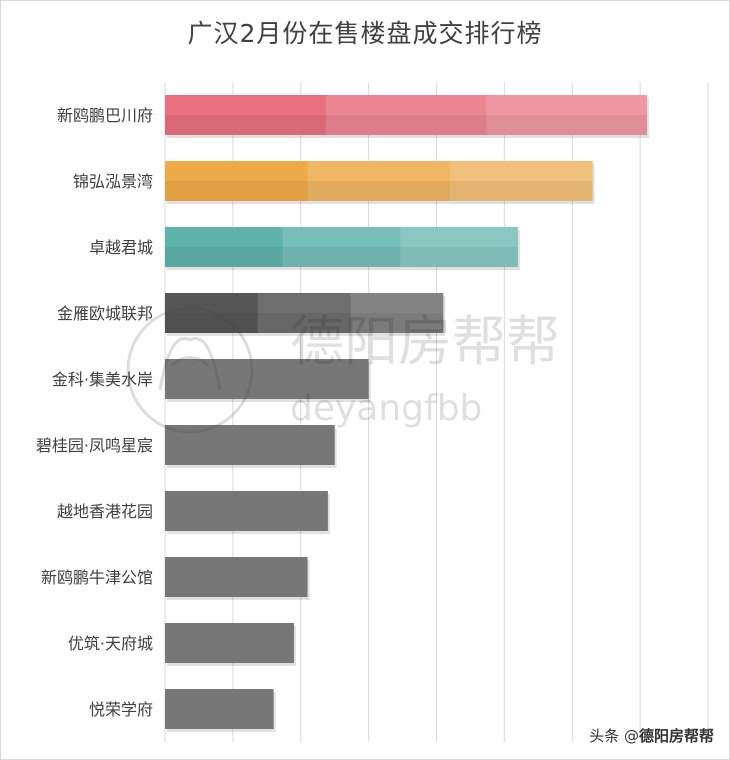 Image resolution: width=730 pixels, height=760 pixels. What do you see at coordinates (105, 313) in the screenshot?
I see `category-label: 金雁欧城联邦` at bounding box center [105, 313].